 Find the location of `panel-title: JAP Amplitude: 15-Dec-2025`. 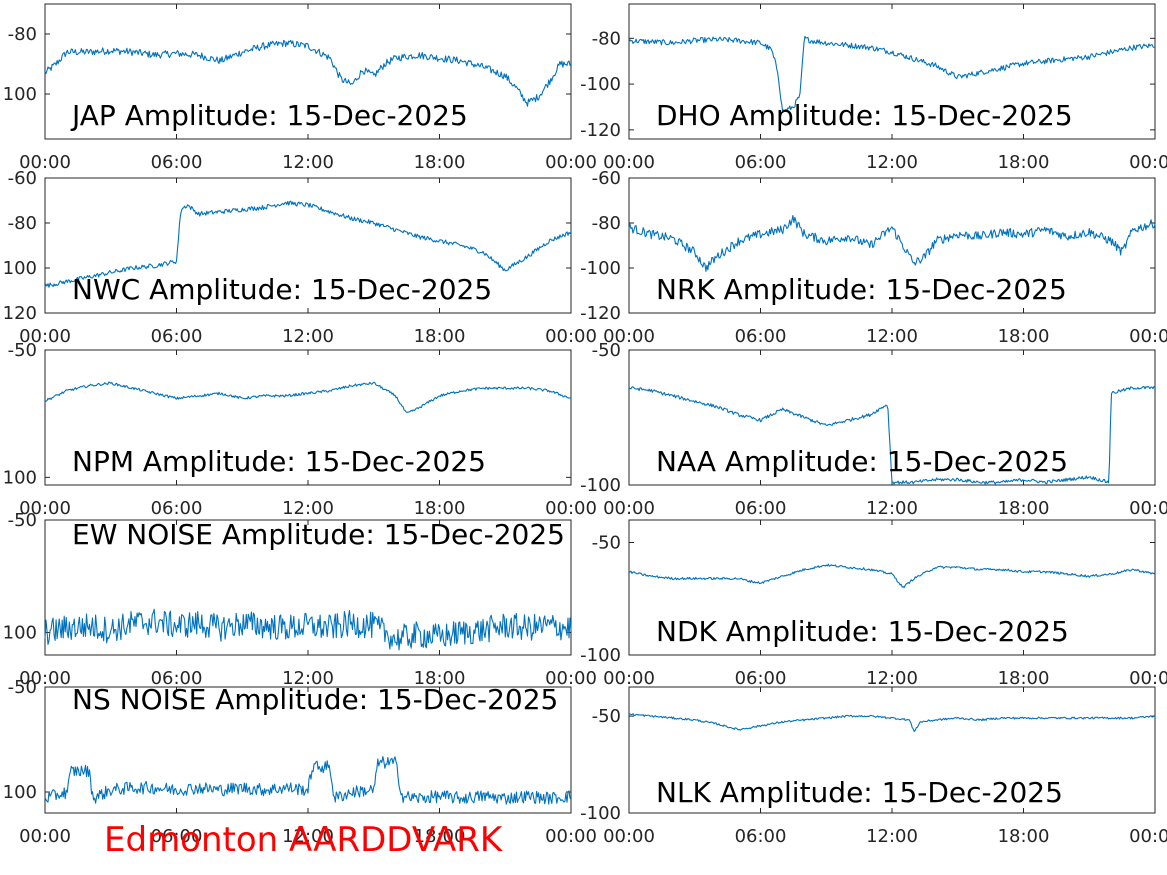

panel-title: JAP Amplitude: 15-Dec-2025 is located at coordinates (269, 115).